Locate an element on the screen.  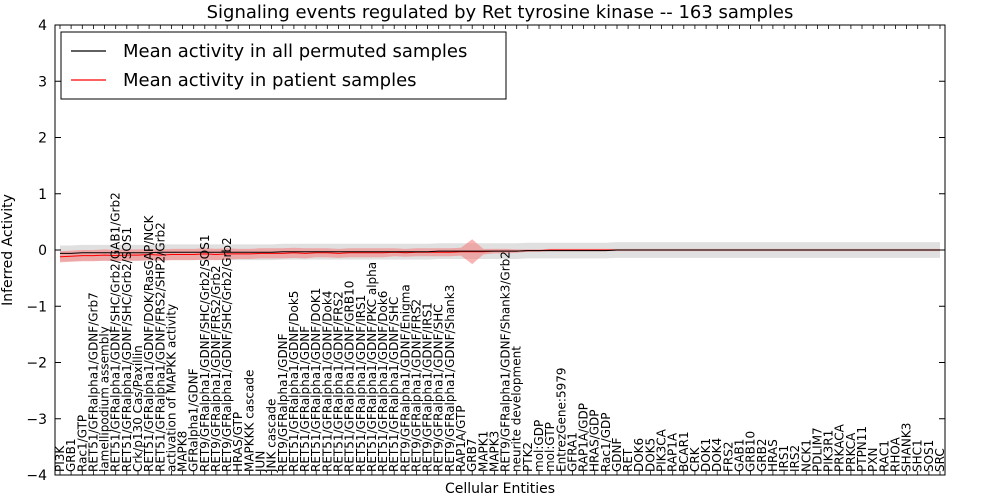
entity-label: PXN is located at coordinates (873, 460).